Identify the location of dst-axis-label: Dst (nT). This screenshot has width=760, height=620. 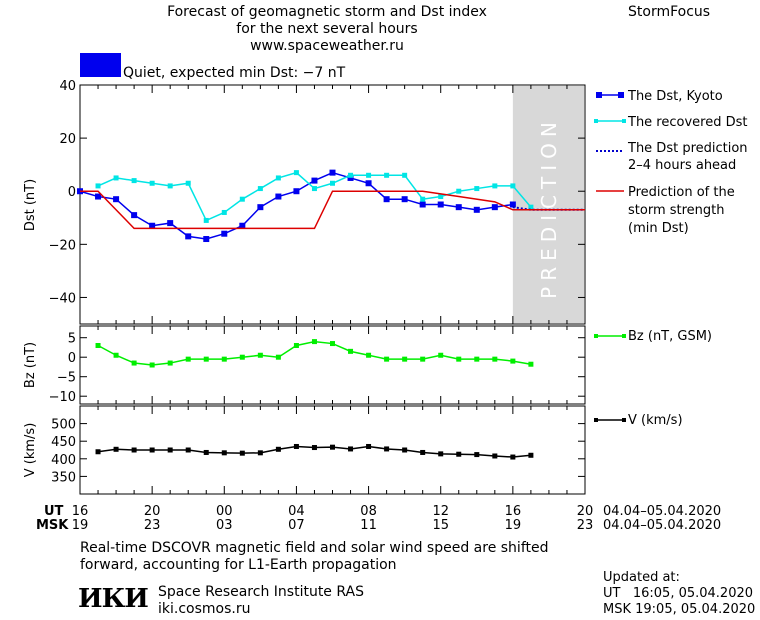
(30, 205).